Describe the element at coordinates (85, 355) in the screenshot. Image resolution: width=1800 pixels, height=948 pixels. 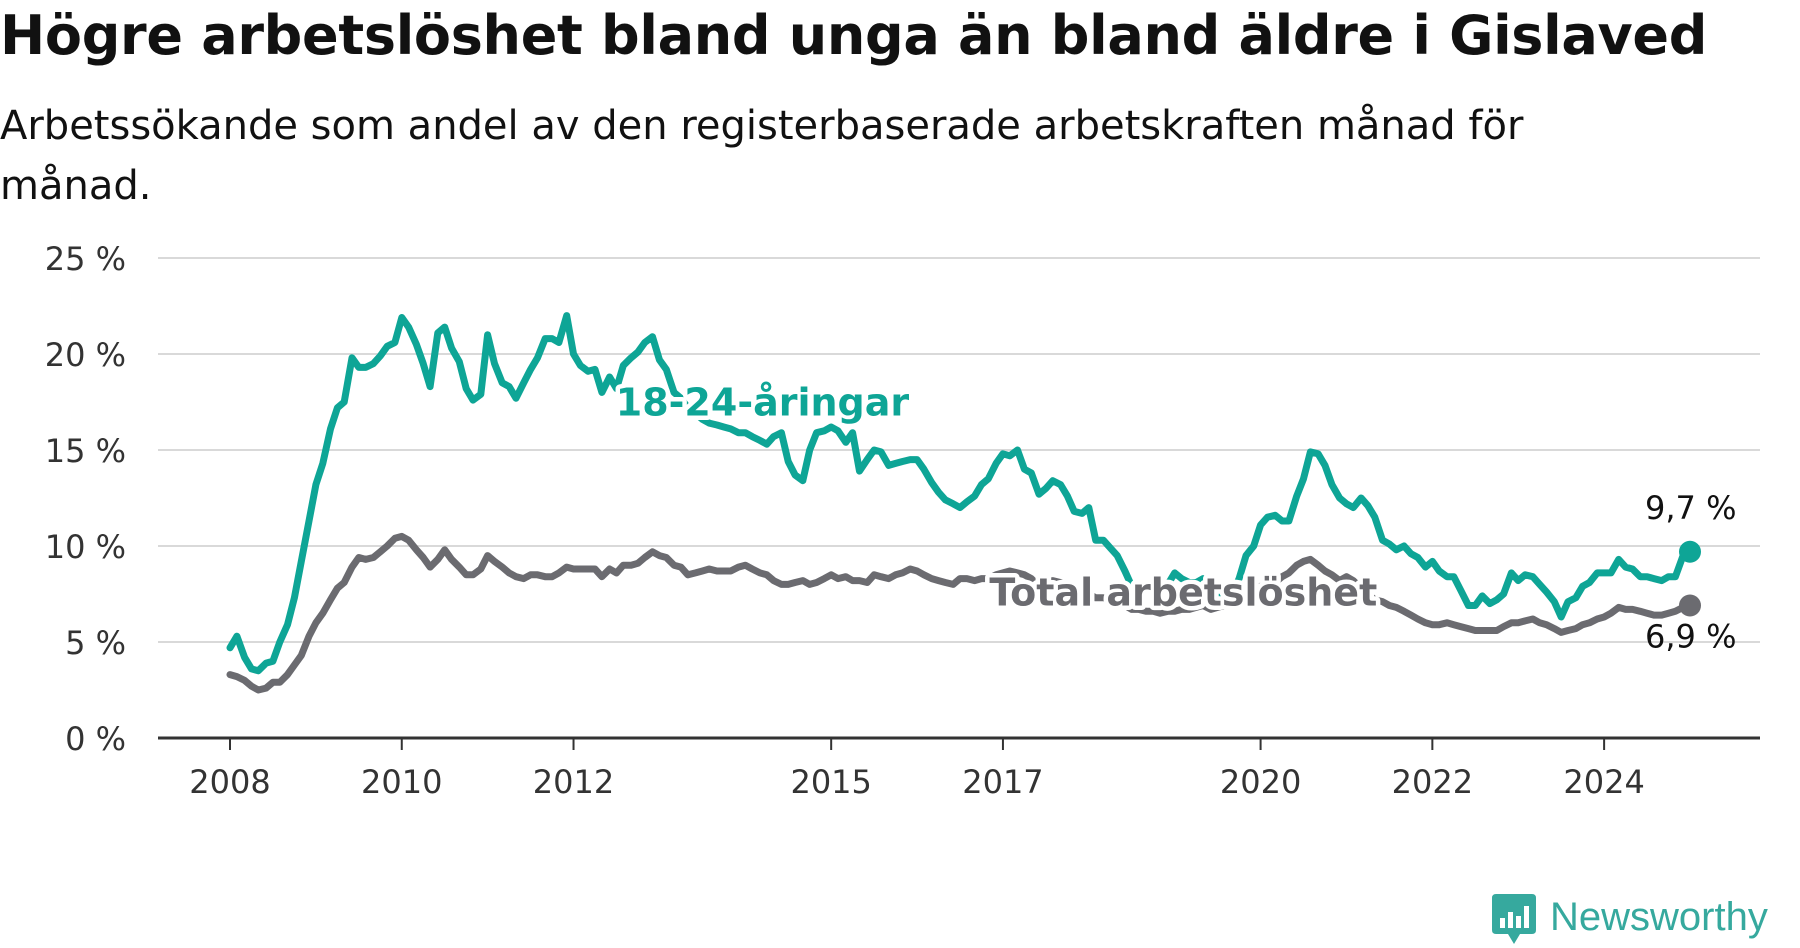
I see `y-tick-label: 20 %` at that location.